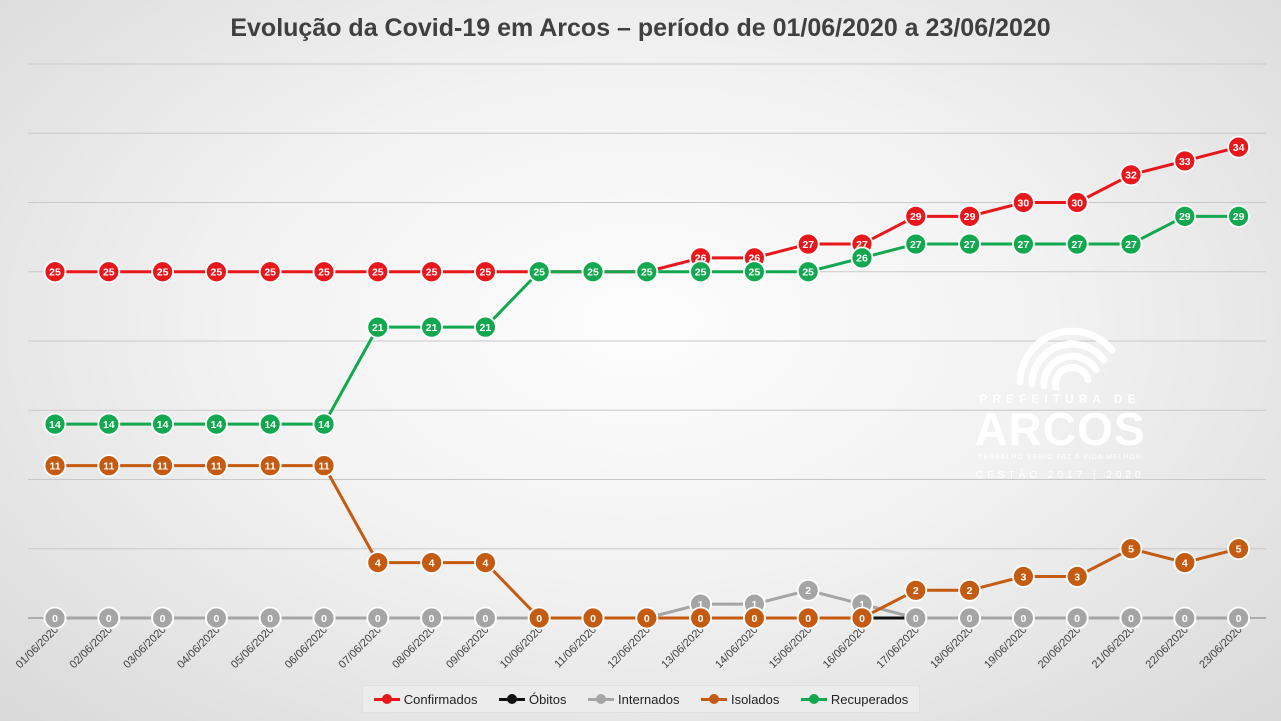 This screenshot has height=721, width=1281. Describe the element at coordinates (1131, 549) in the screenshot. I see `data-point: 5` at that location.